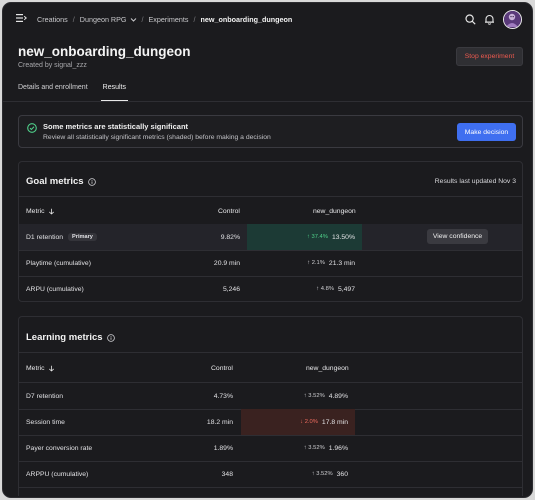 The width and height of the screenshot is (535, 500). What do you see at coordinates (334, 422) in the screenshot?
I see `variant-value: 17.8 min` at bounding box center [334, 422].